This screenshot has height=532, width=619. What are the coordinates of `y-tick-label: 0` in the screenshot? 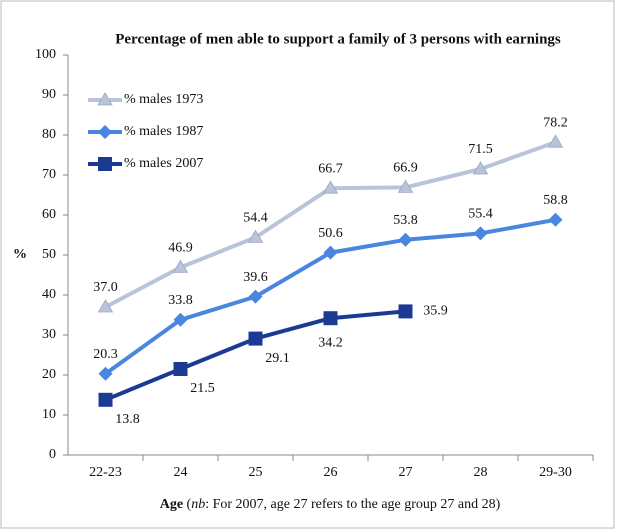 It's located at (52, 454).